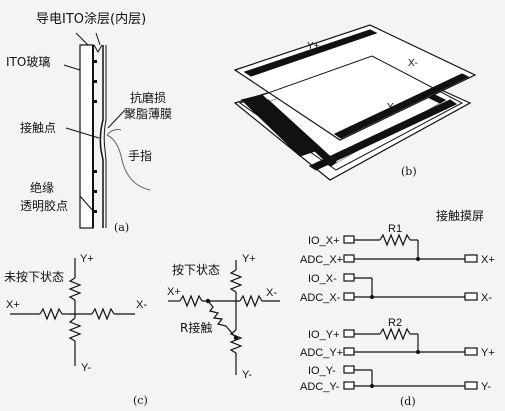 This screenshot has height=411, width=505. I want to click on r1-resistor, so click(395, 240).